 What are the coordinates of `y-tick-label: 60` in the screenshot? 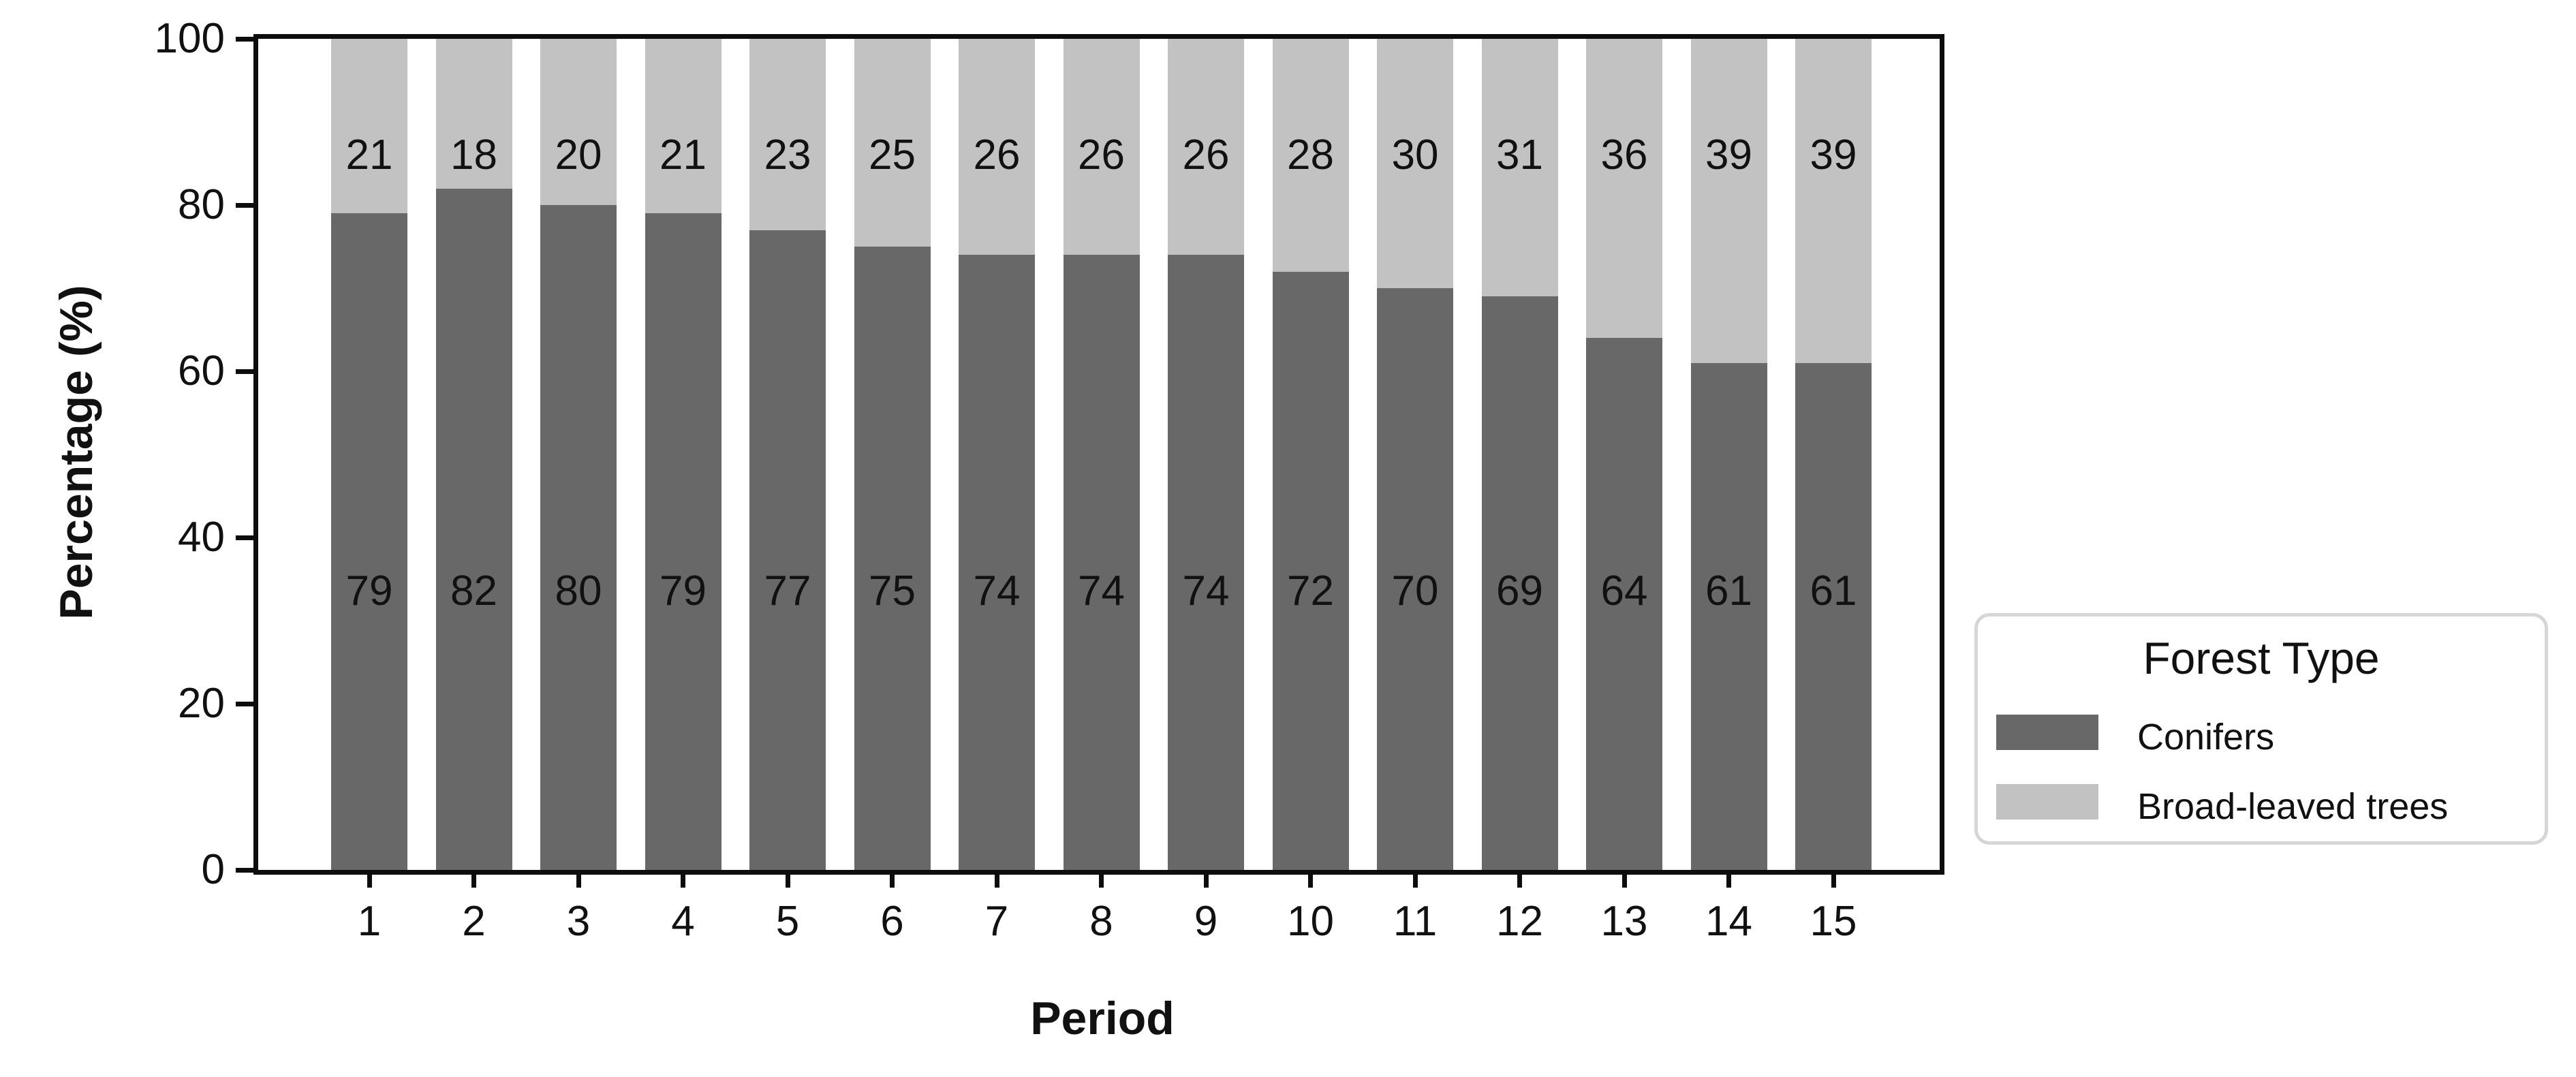 It's located at (201, 370).